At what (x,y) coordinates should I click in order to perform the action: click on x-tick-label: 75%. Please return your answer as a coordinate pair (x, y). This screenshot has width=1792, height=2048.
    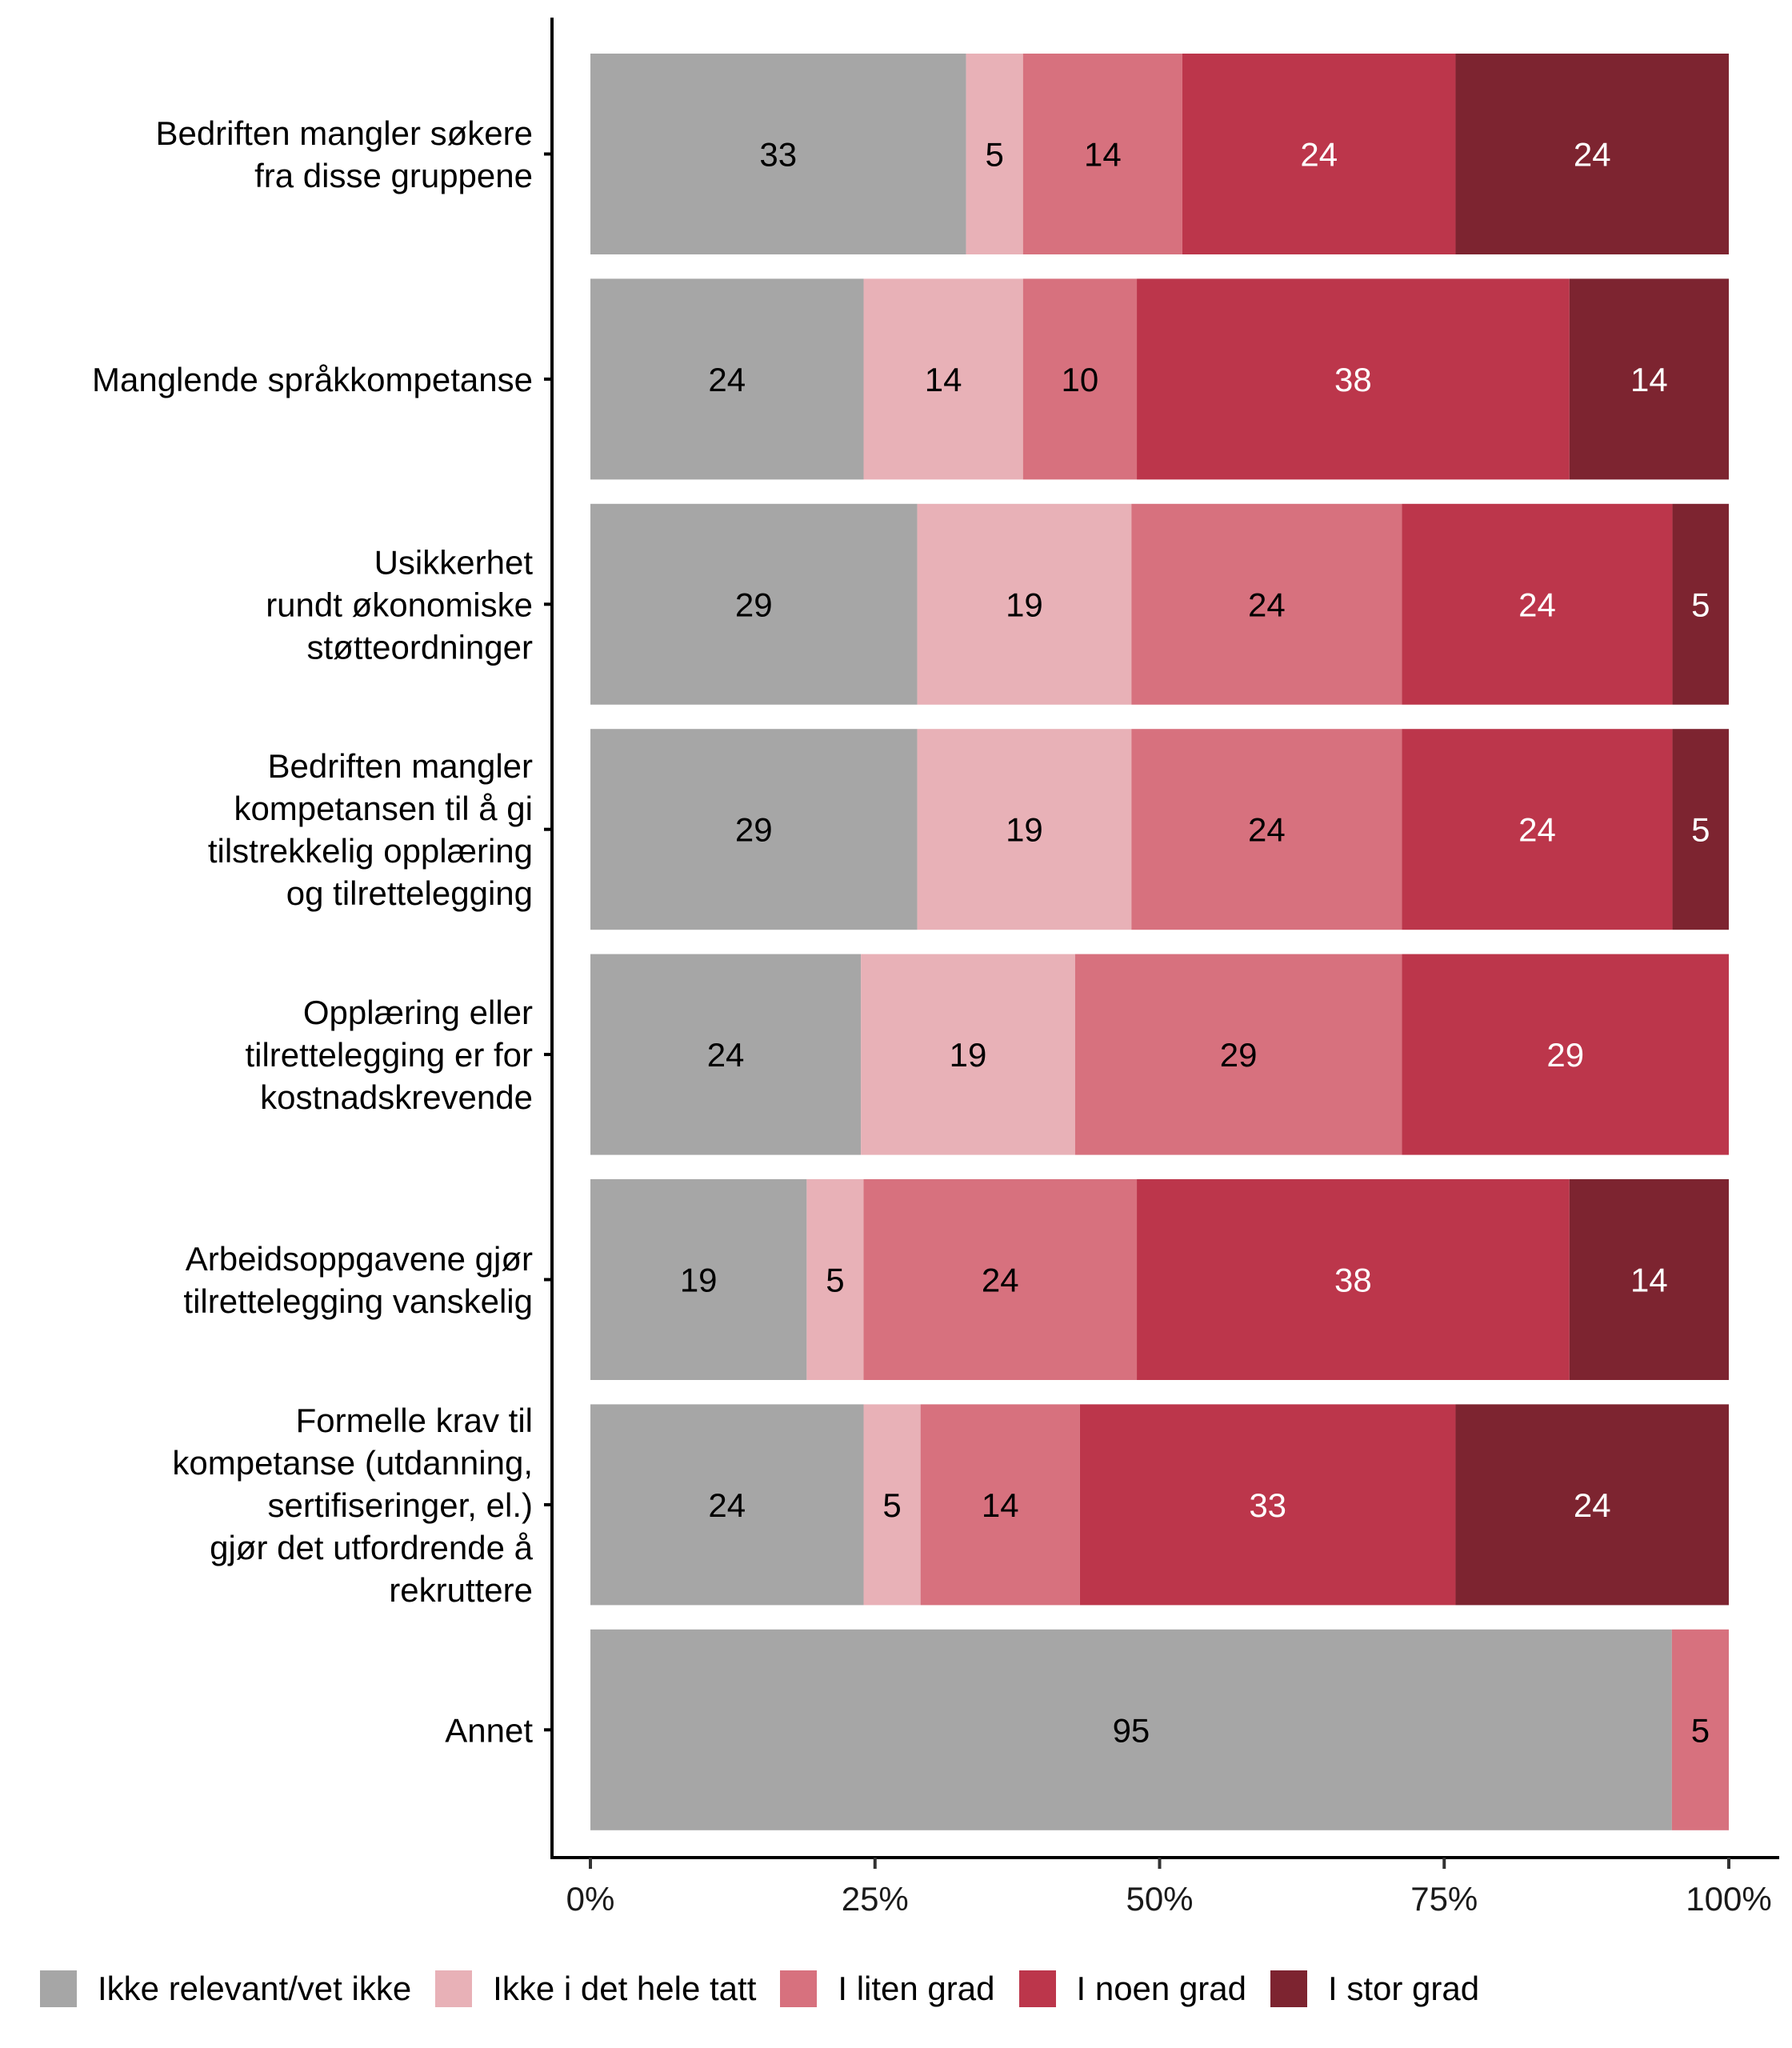
    Looking at the image, I should click on (1444, 1899).